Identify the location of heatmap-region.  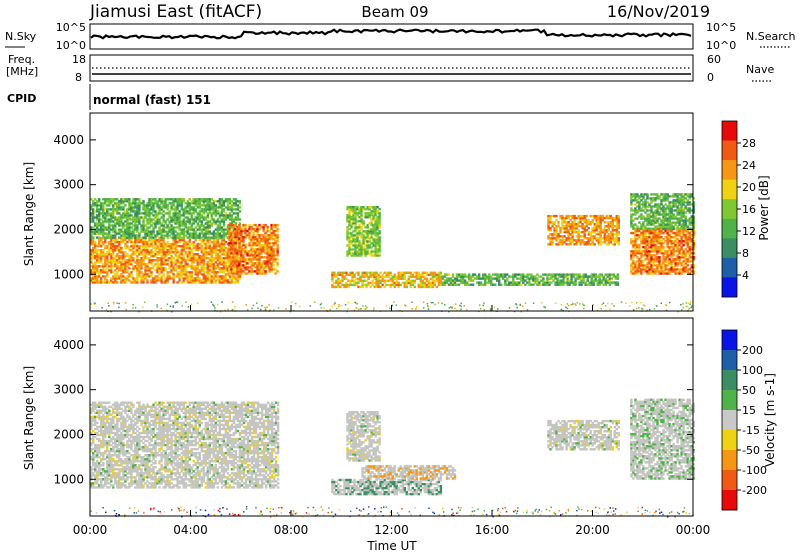
(253, 249).